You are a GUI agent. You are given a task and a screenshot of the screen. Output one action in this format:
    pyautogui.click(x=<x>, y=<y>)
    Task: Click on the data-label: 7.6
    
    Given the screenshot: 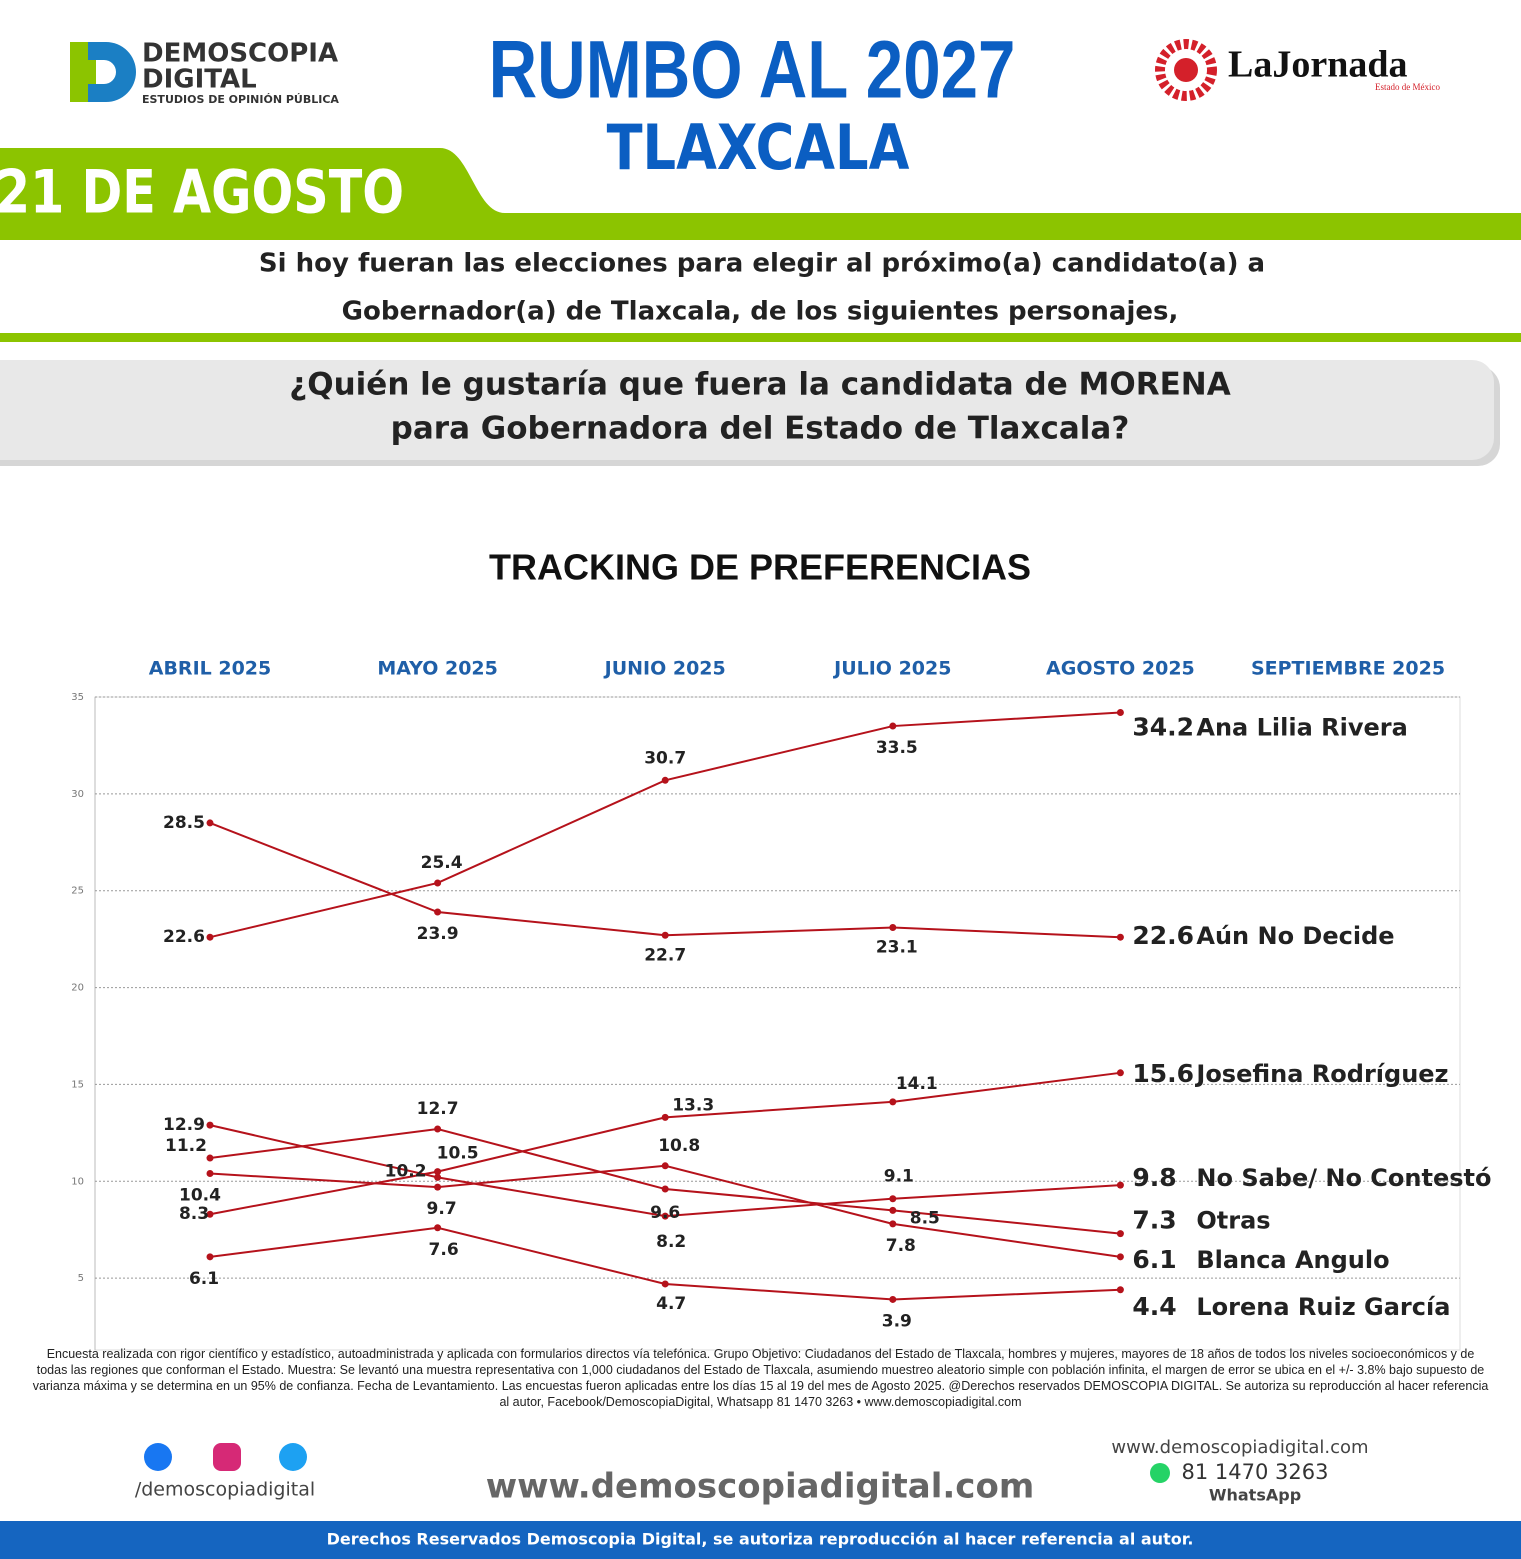 What is the action you would take?
    pyautogui.click(x=444, y=1250)
    